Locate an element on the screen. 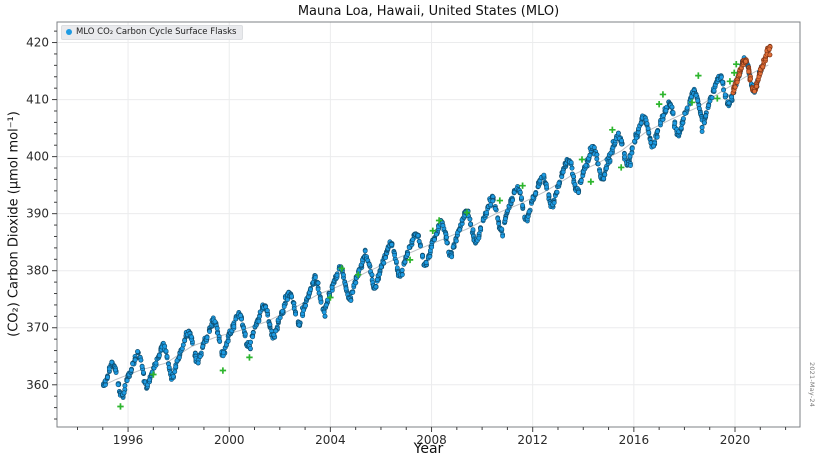 The width and height of the screenshot is (825, 464). x-tick-label: 2012 is located at coordinates (532, 440).